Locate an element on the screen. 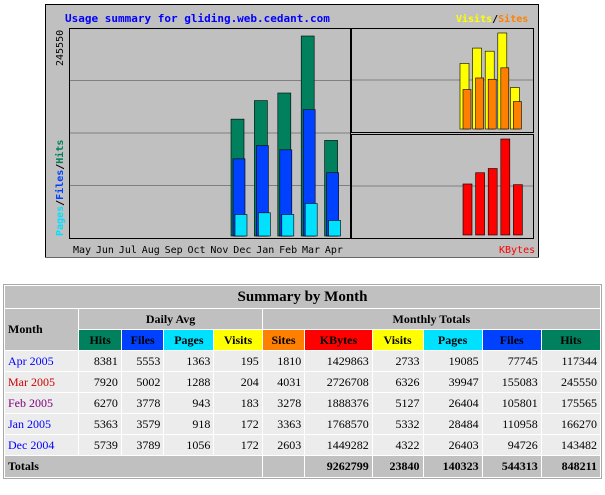  month-label: Mar is located at coordinates (311, 250).